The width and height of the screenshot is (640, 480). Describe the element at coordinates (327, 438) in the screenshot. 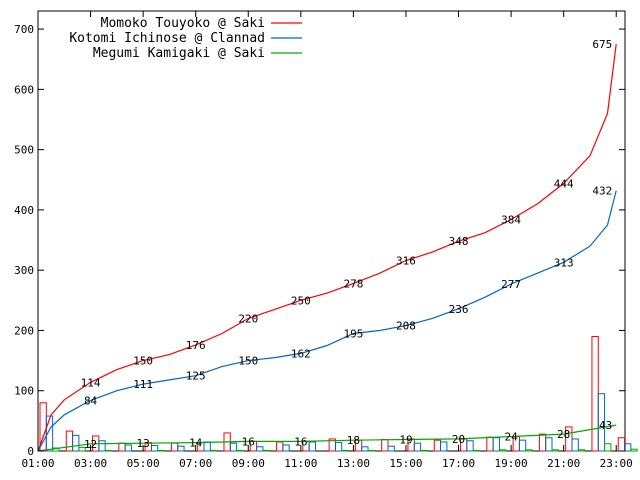

I see `series-line` at that location.